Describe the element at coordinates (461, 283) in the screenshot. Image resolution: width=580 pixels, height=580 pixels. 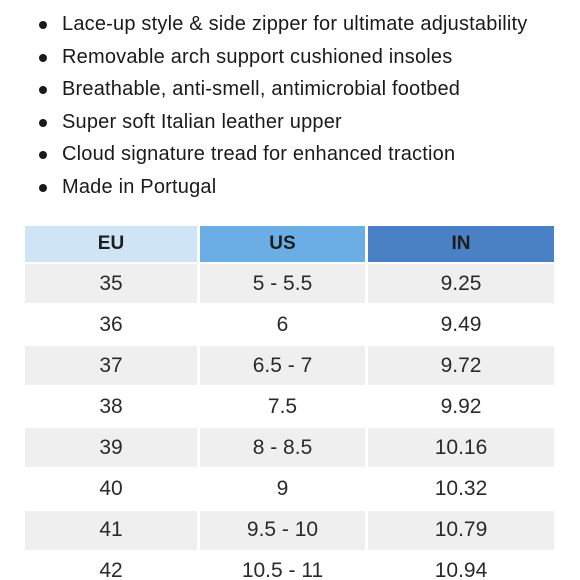
I see `cell-in: 9.25` at that location.